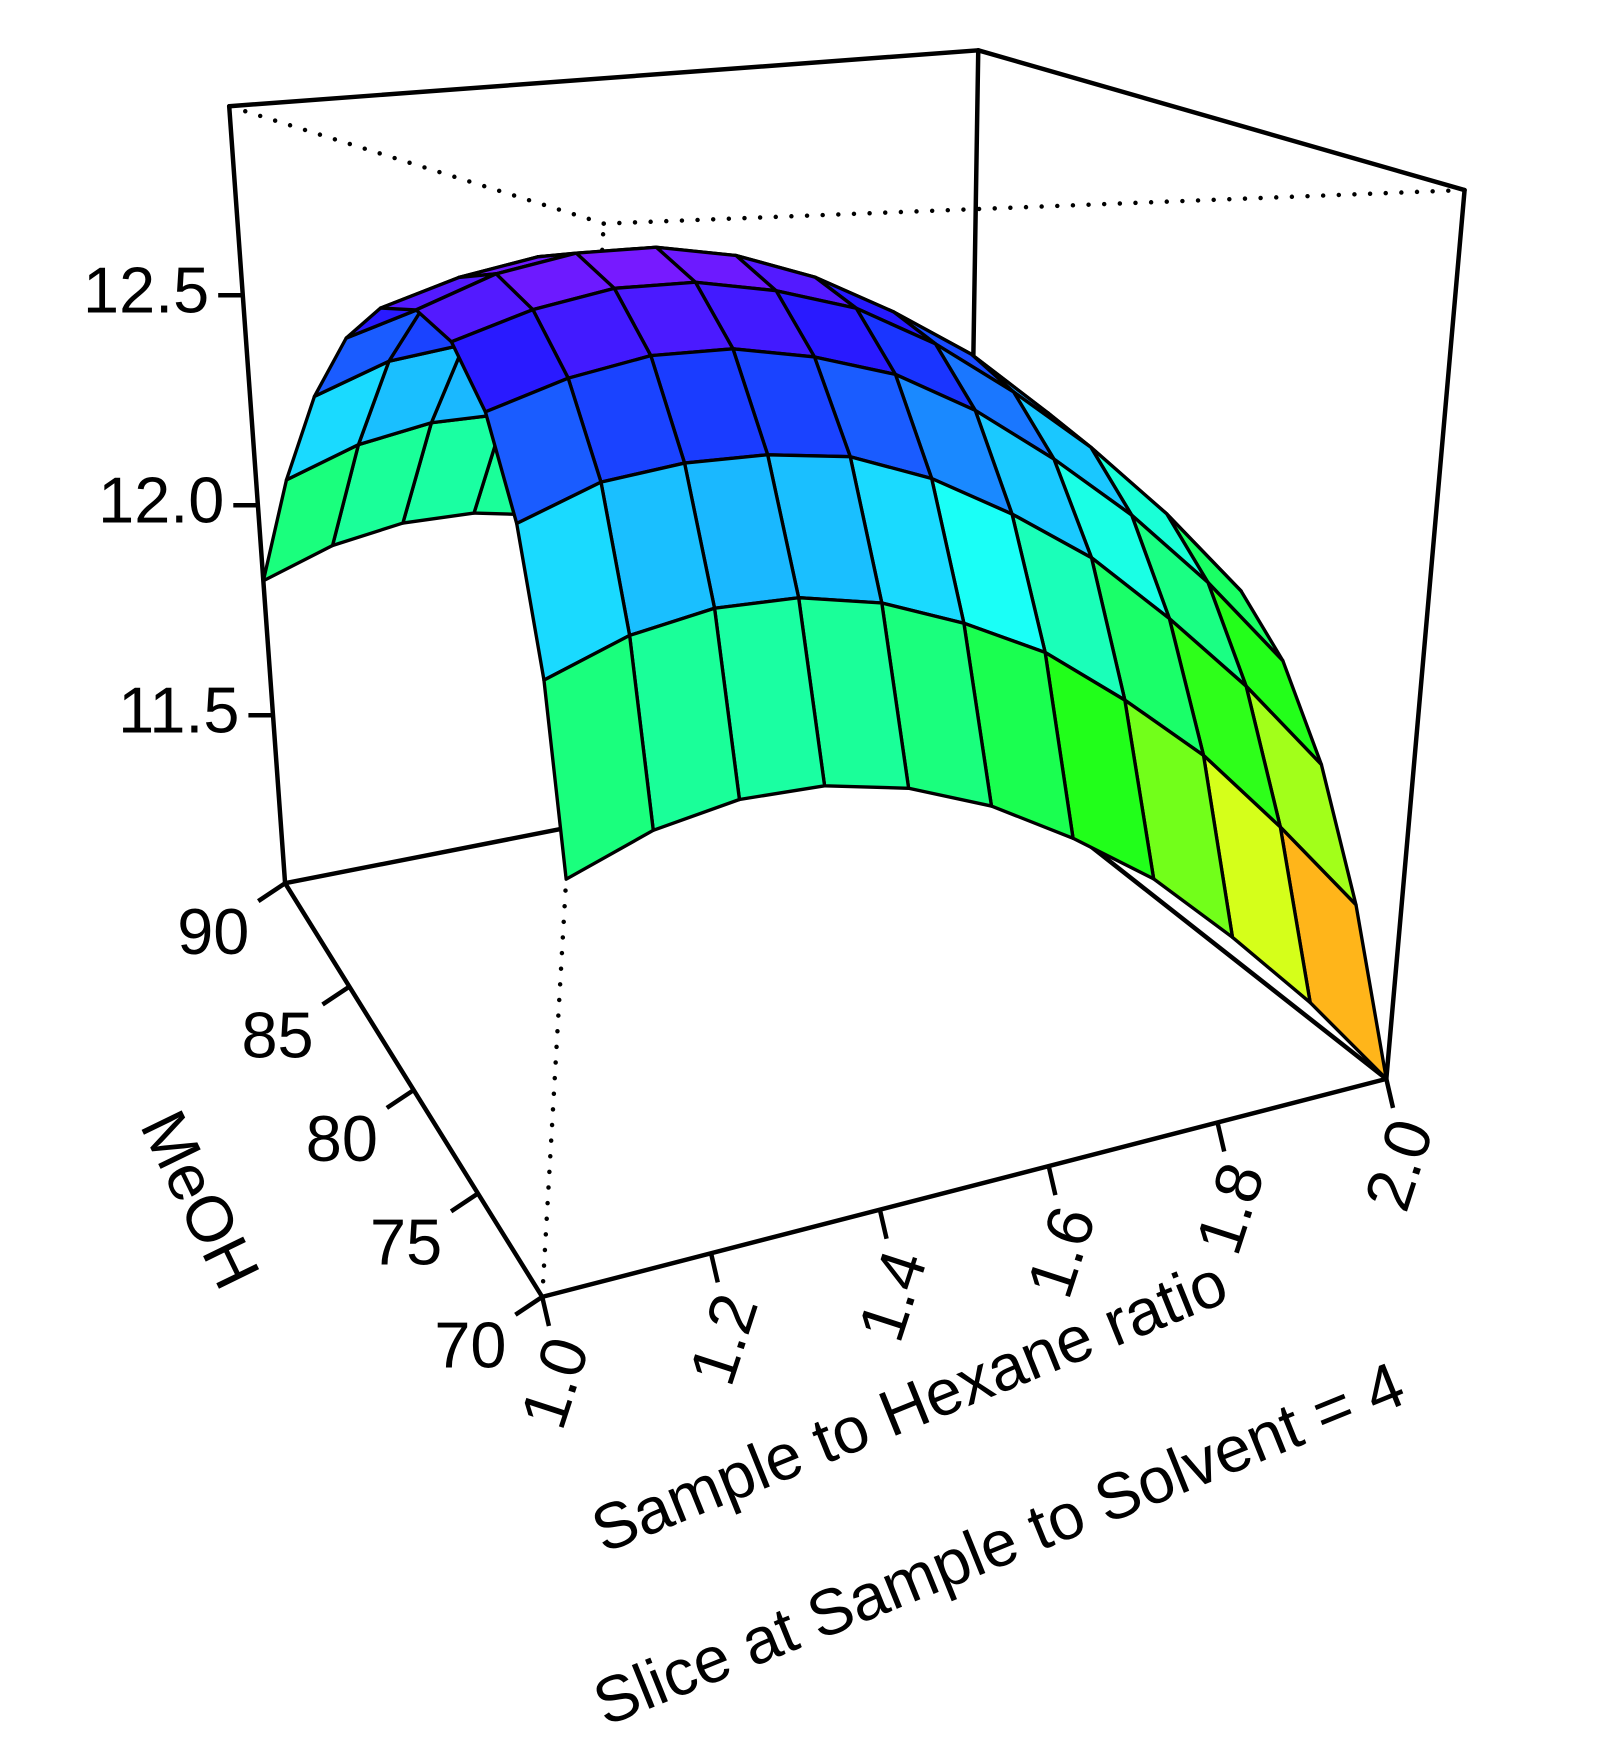 The height and width of the screenshot is (1757, 1621). What do you see at coordinates (554, 1383) in the screenshot?
I see `x-tick-label: 1.0` at bounding box center [554, 1383].